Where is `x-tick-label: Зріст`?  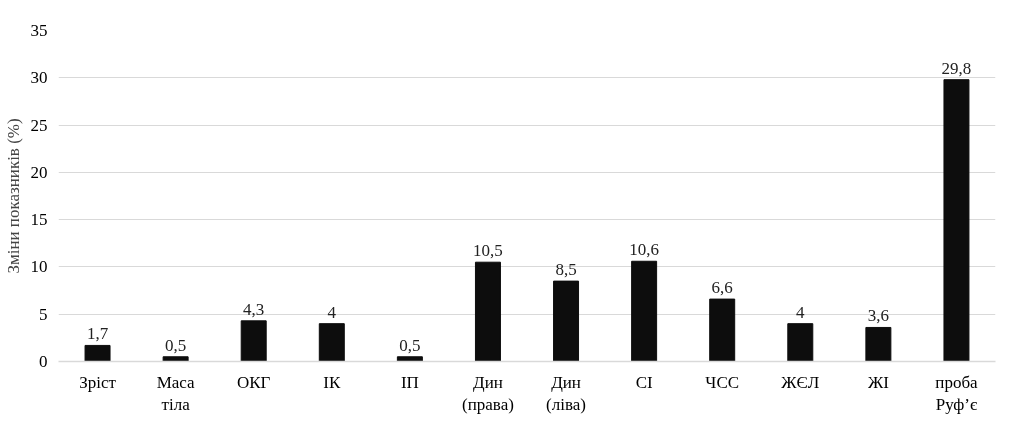 x-tick-label: Зріст is located at coordinates (98, 382).